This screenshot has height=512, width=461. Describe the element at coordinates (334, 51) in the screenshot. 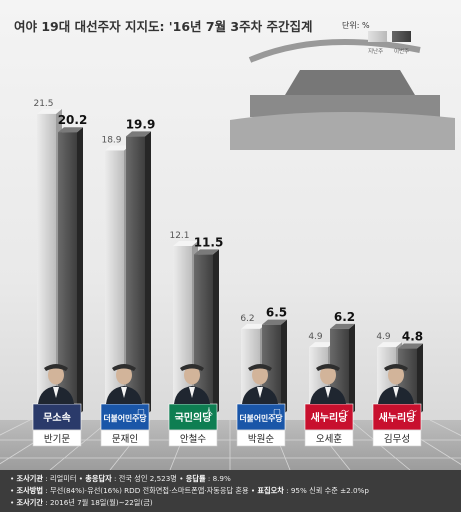

I see `building-mountain` at that location.